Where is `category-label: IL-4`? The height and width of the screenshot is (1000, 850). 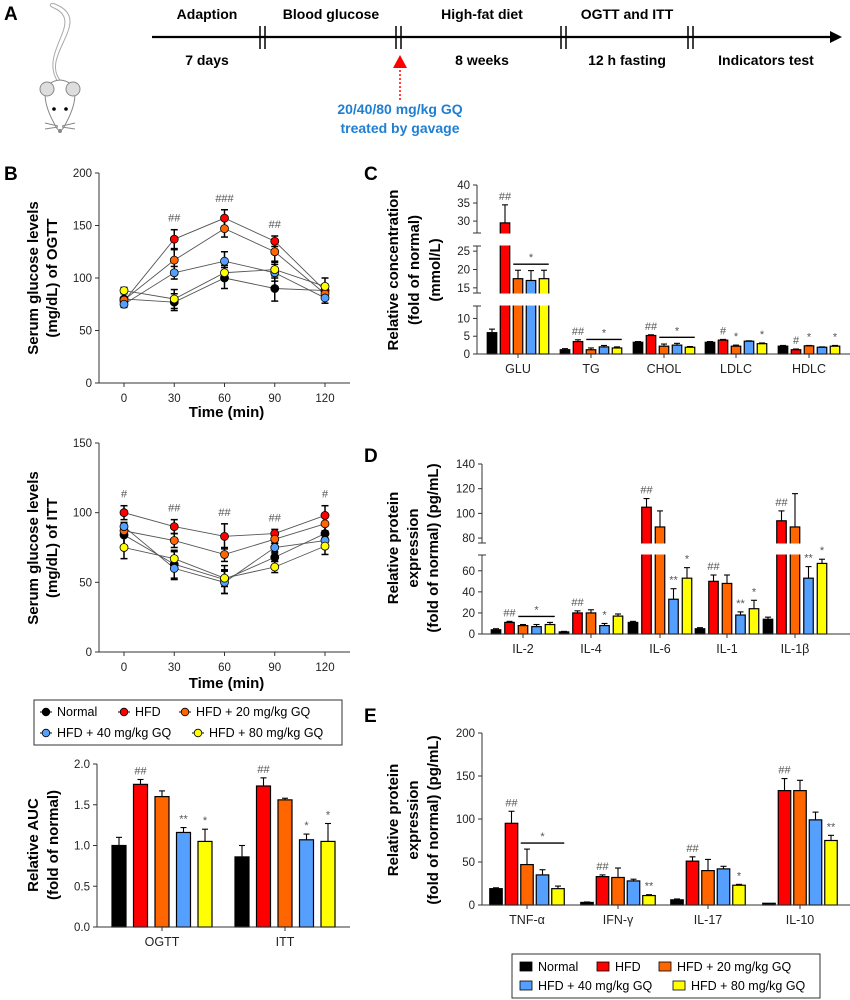 category-label: IL-4 is located at coordinates (591, 649).